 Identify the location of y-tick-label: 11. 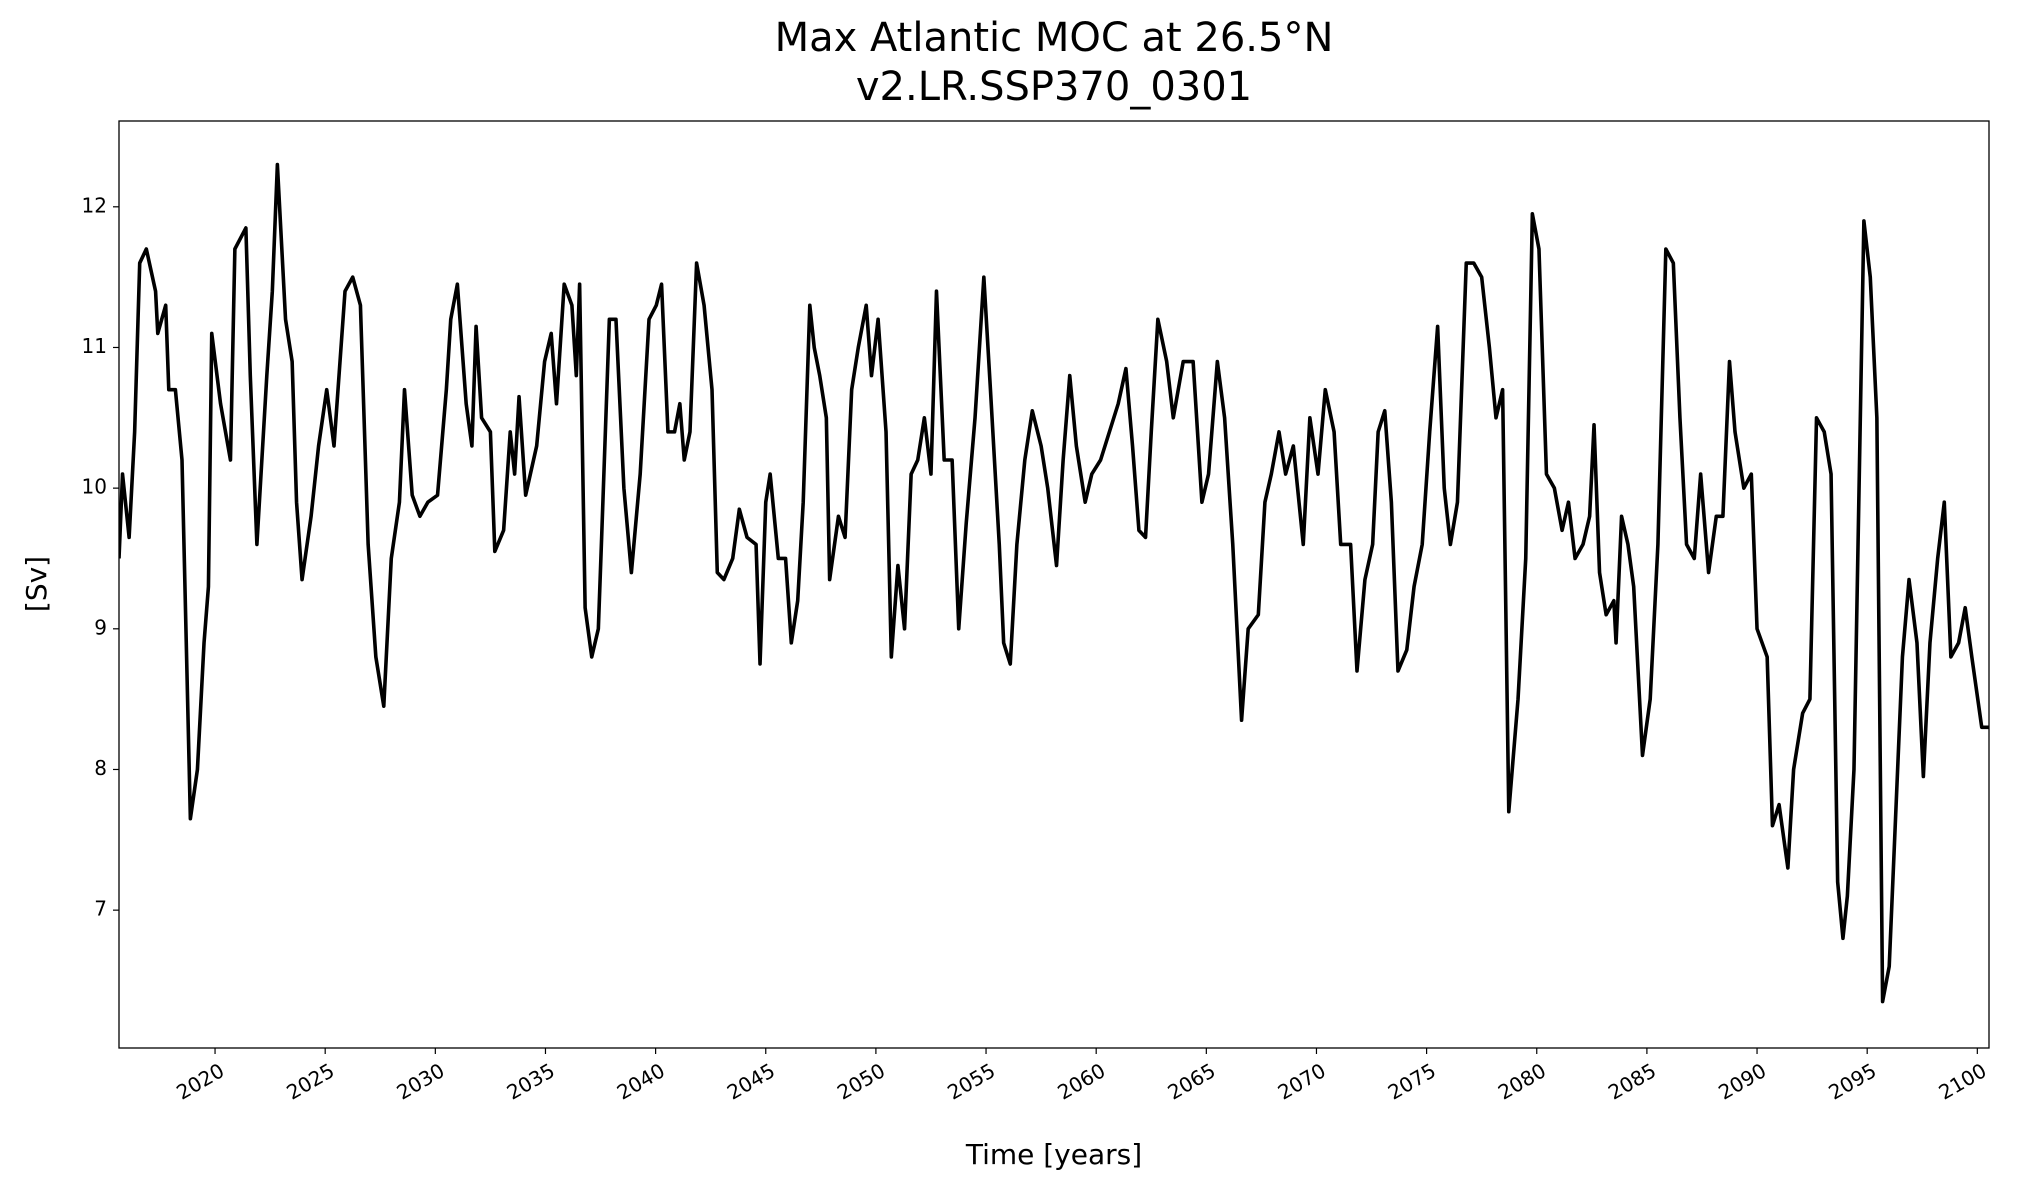
(94, 346).